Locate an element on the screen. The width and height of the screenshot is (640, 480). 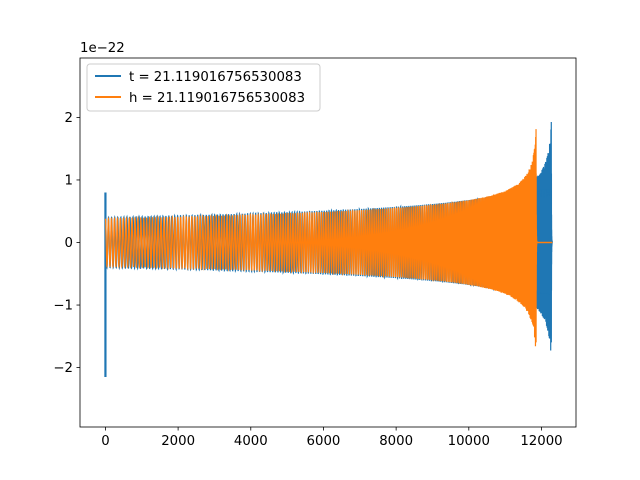
x-tick-label: 4000 is located at coordinates (251, 441).